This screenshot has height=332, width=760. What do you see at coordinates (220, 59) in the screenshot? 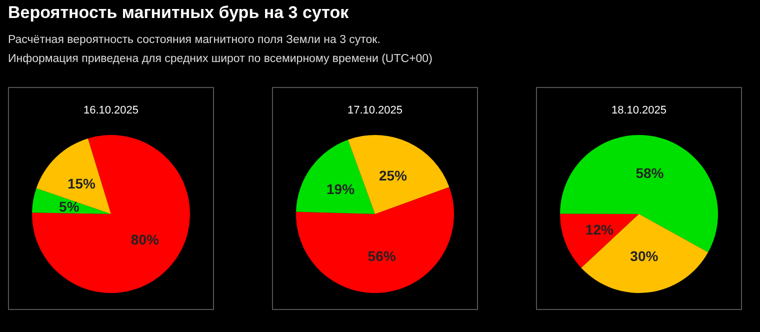
I see `text: Информация приведена для средних широт по всемирному времени (UTC+00)` at bounding box center [220, 59].